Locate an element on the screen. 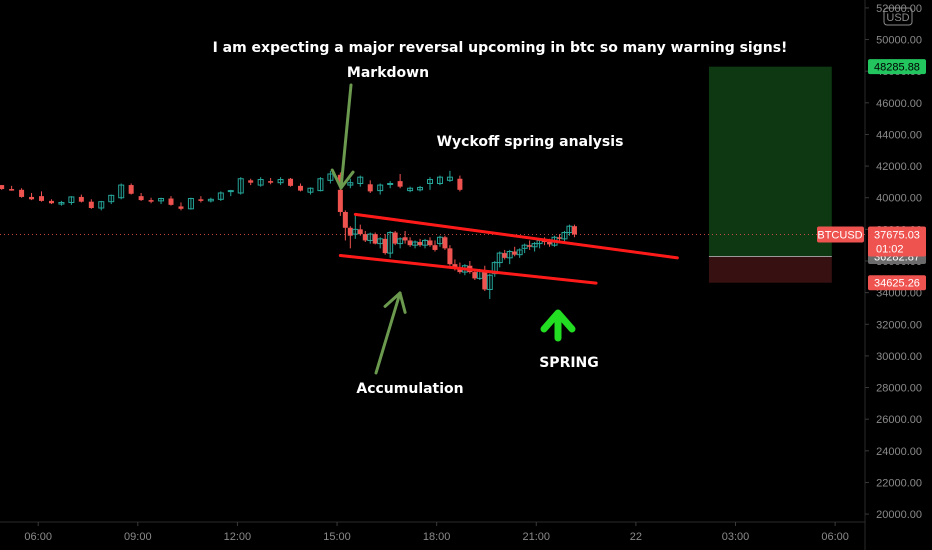 Image resolution: width=932 pixels, height=550 pixels. y-tick-label: 50000.00 is located at coordinates (899, 41).